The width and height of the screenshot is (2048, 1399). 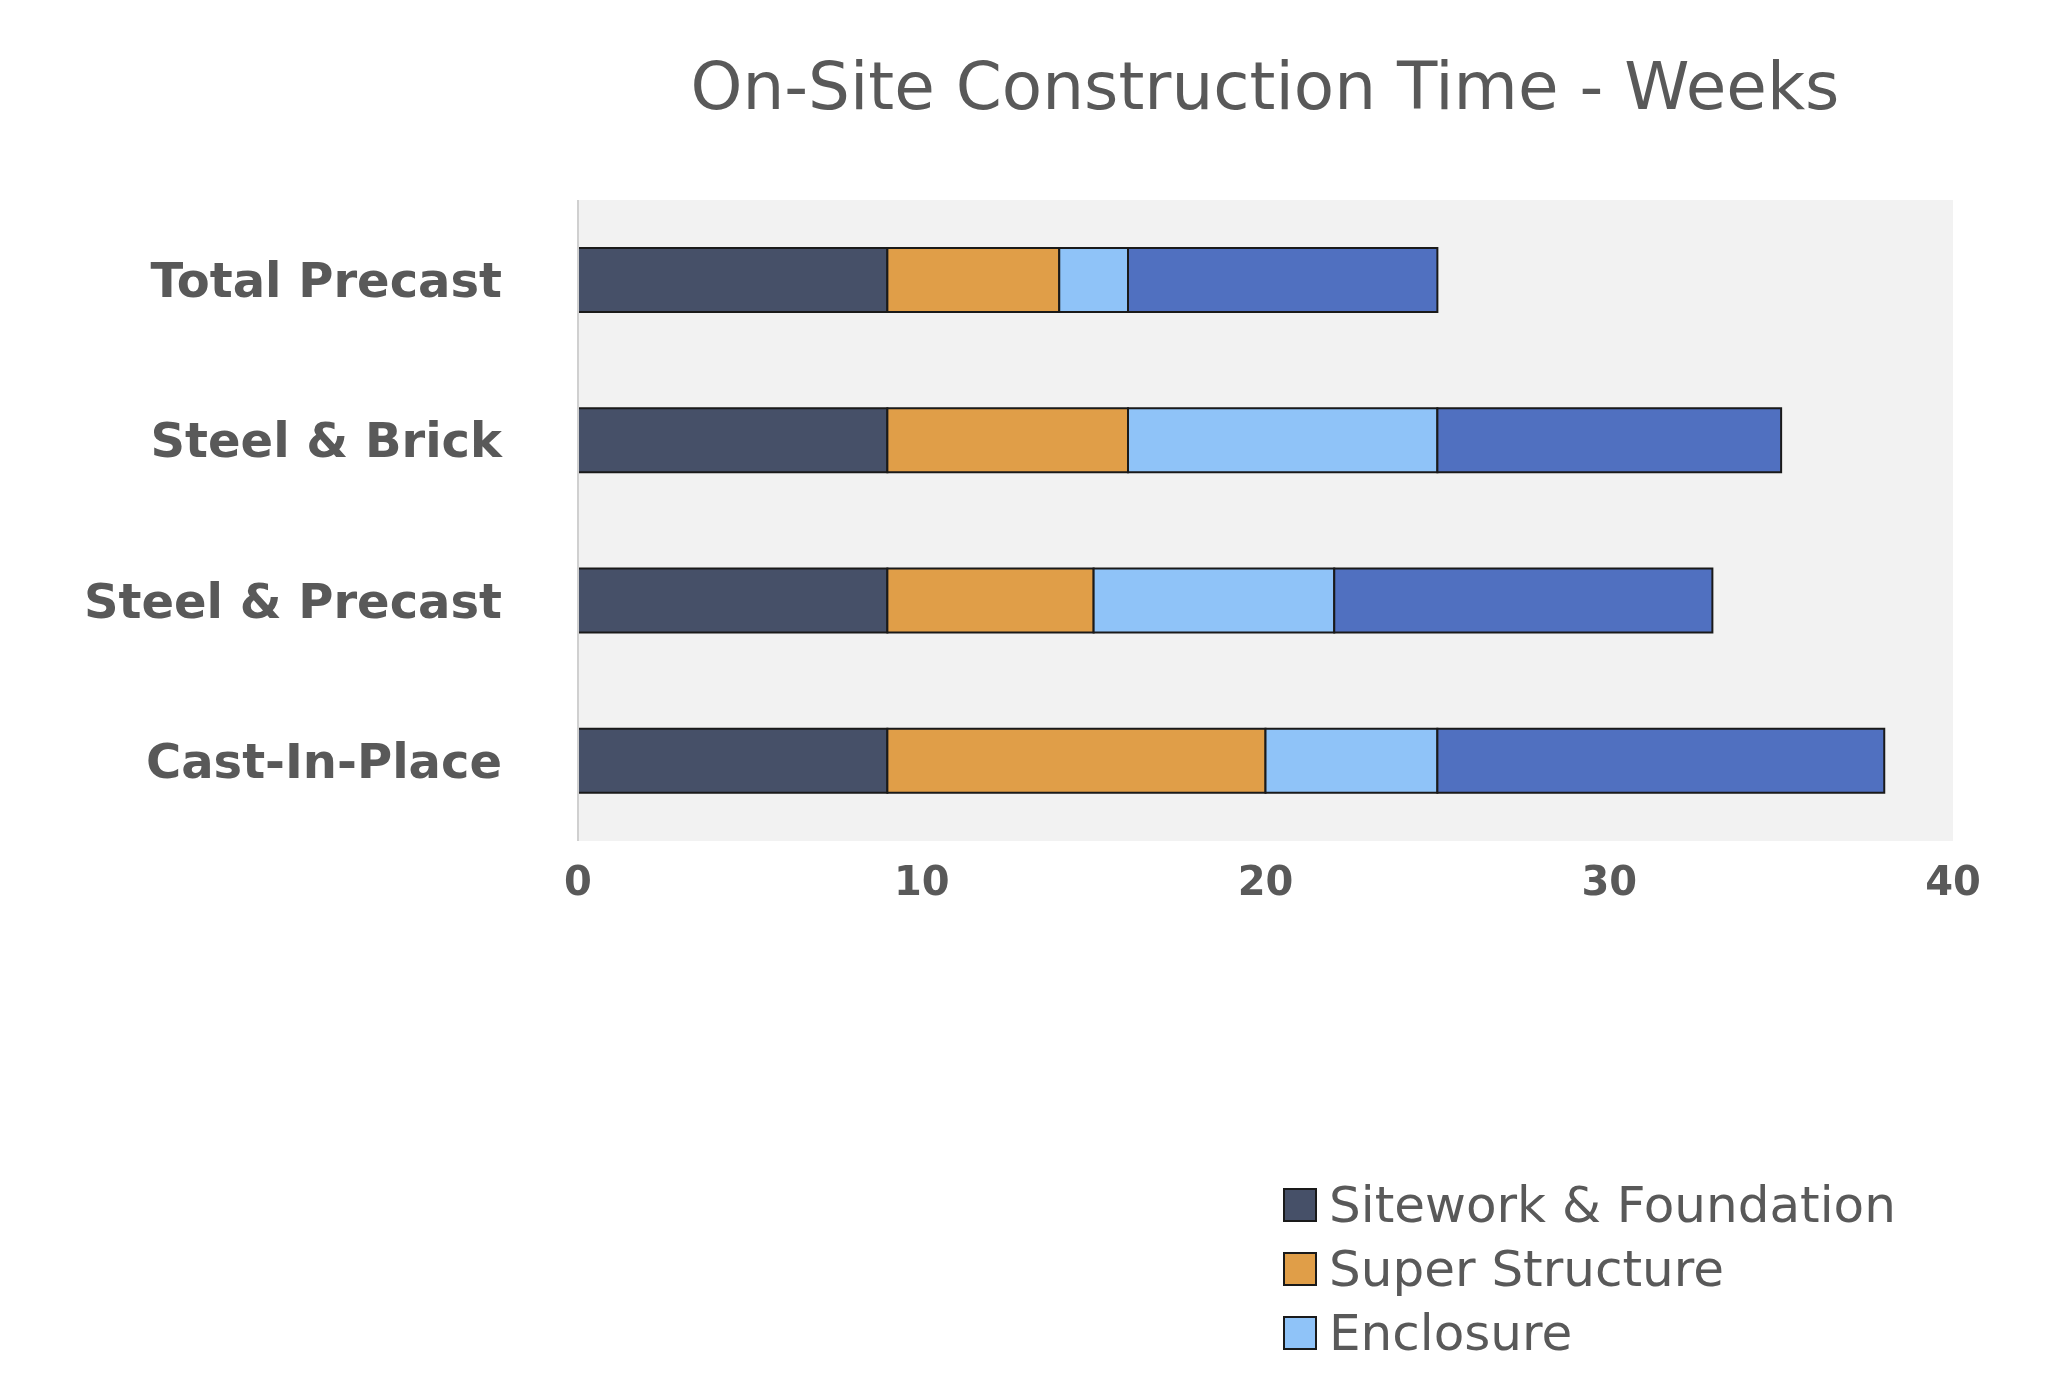 I want to click on legend-label: Super Structure, so click(x=1526, y=1269).